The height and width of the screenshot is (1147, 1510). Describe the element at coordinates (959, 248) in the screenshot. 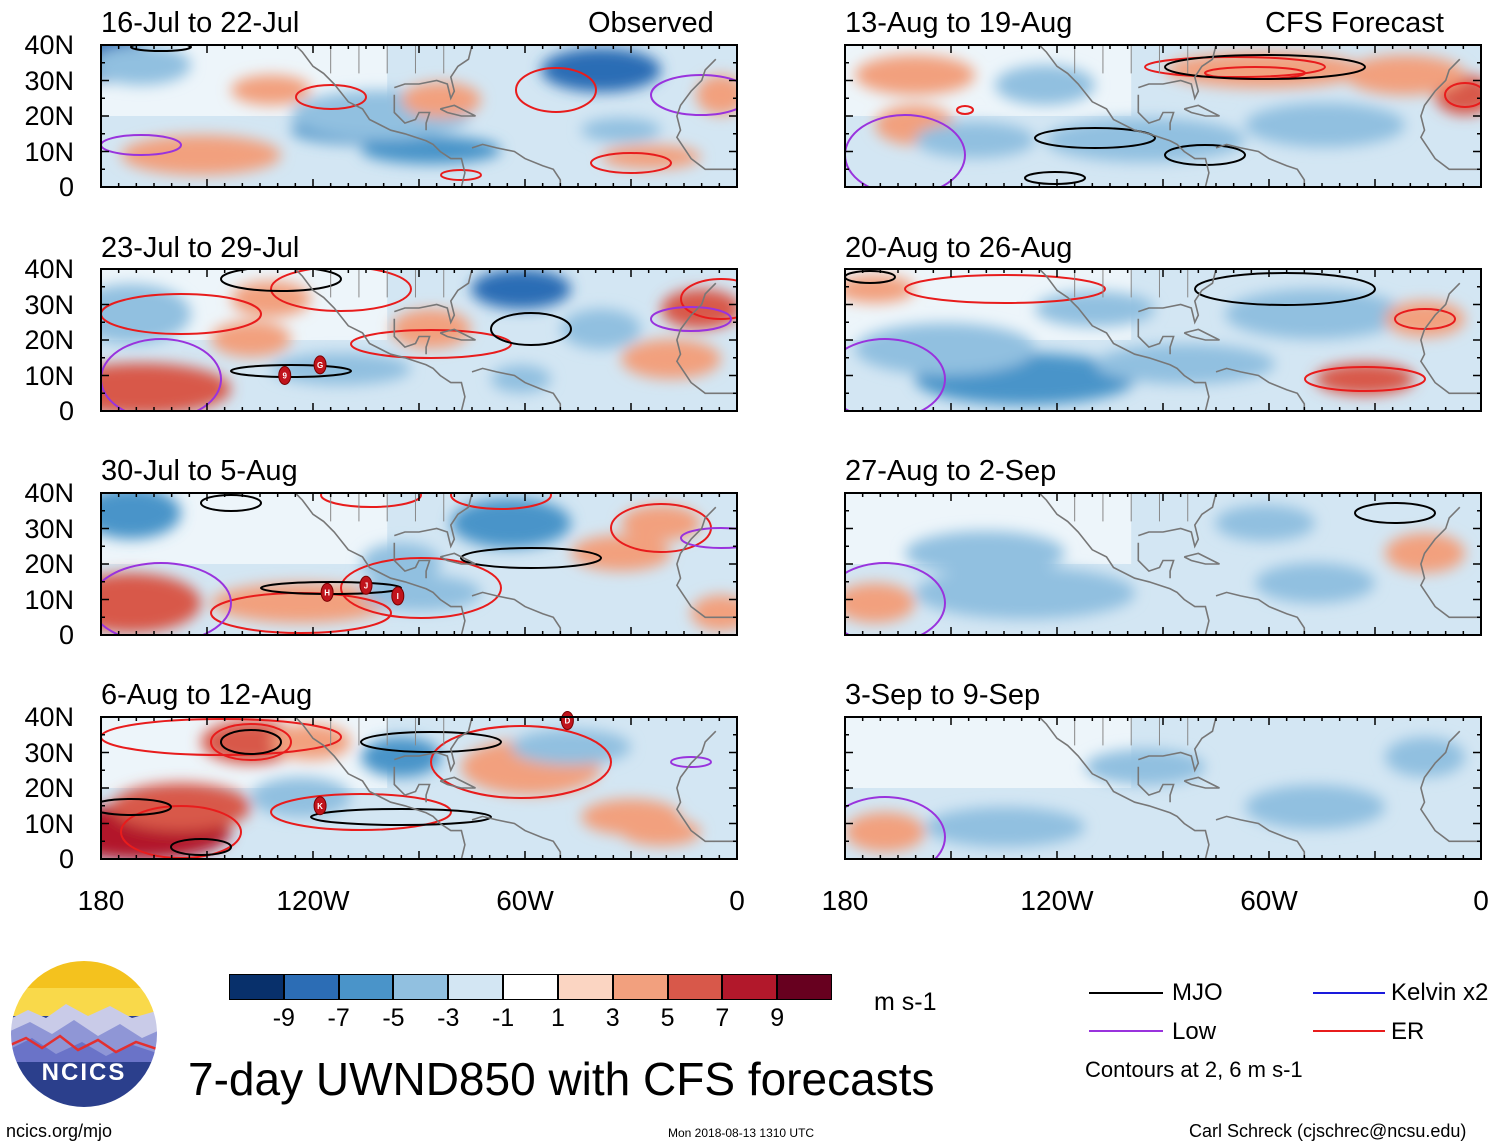

I see `forecast-panel-title-2: 20-Aug to 26-Aug` at that location.